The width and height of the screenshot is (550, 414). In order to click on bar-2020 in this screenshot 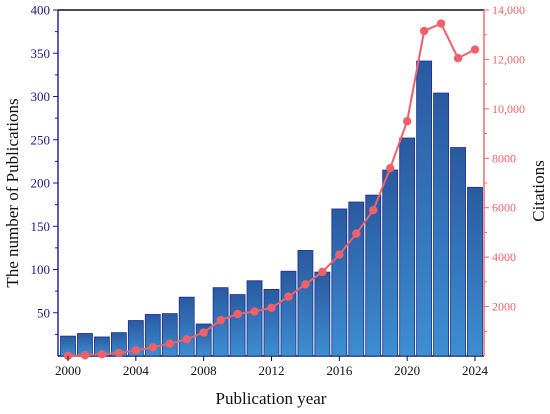, I will do `click(407, 247)`.